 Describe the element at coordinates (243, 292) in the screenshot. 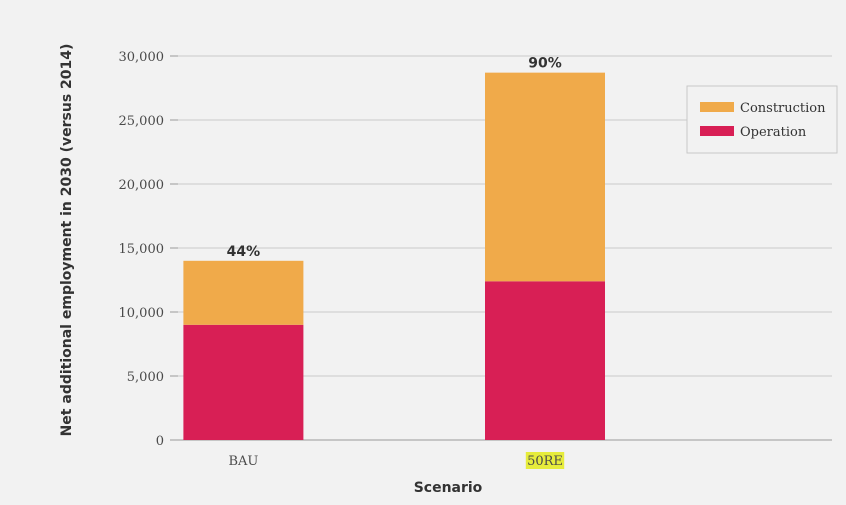

I see `bar-construction-bau` at that location.